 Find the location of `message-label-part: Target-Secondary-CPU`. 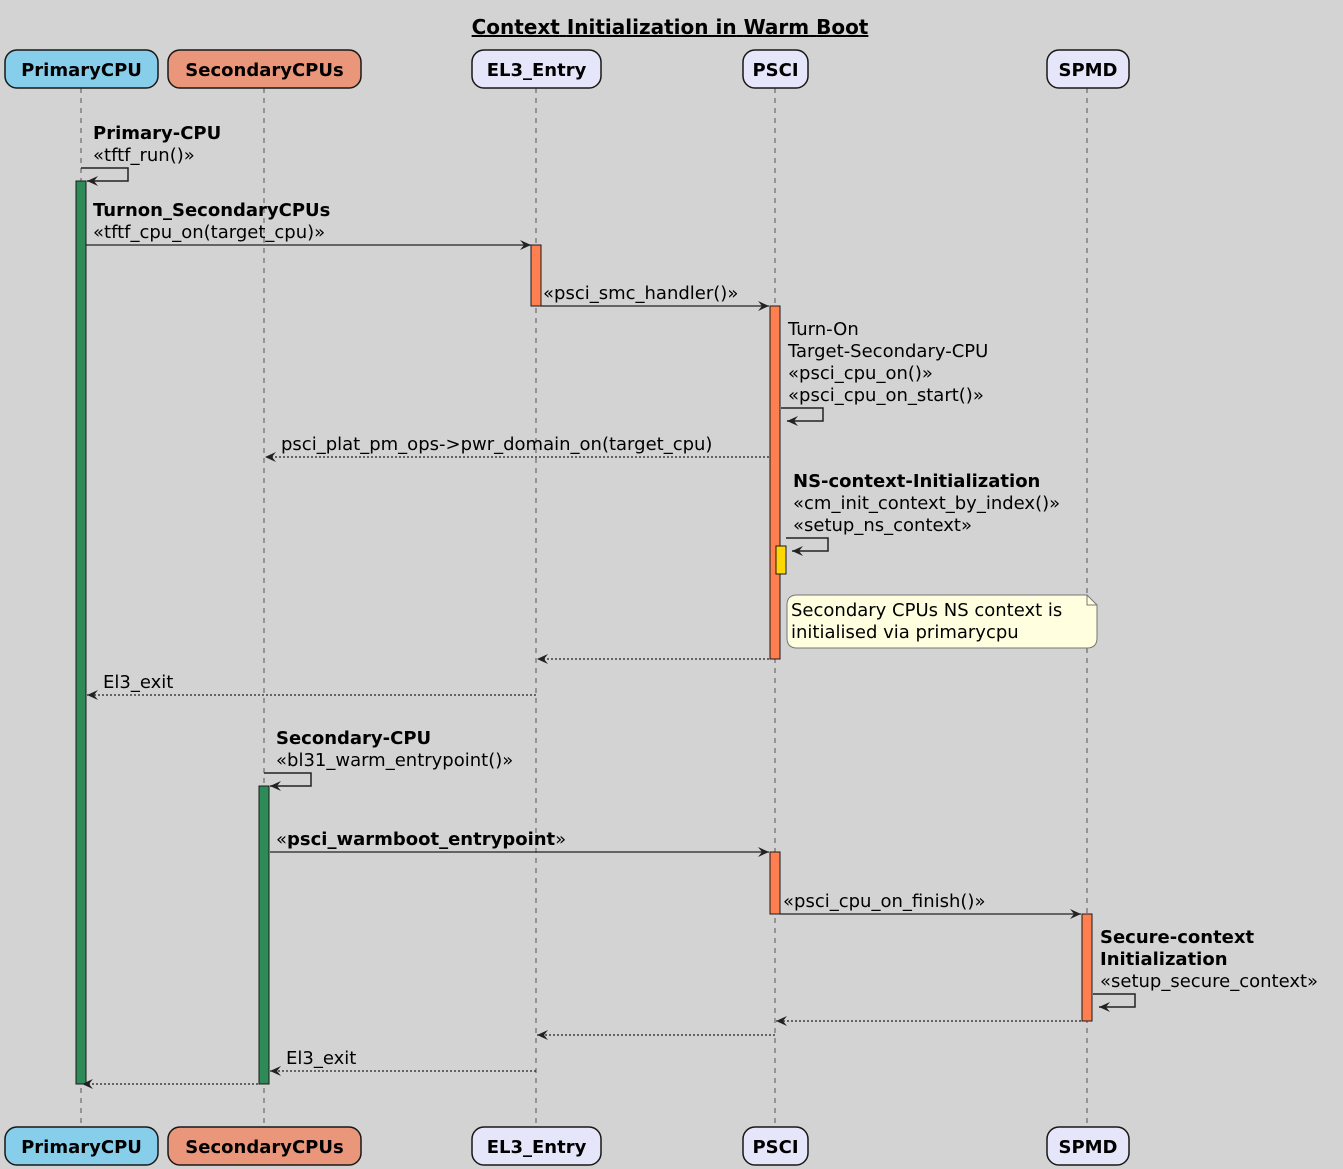

message-label-part: Target-Secondary-CPU is located at coordinates (887, 351).